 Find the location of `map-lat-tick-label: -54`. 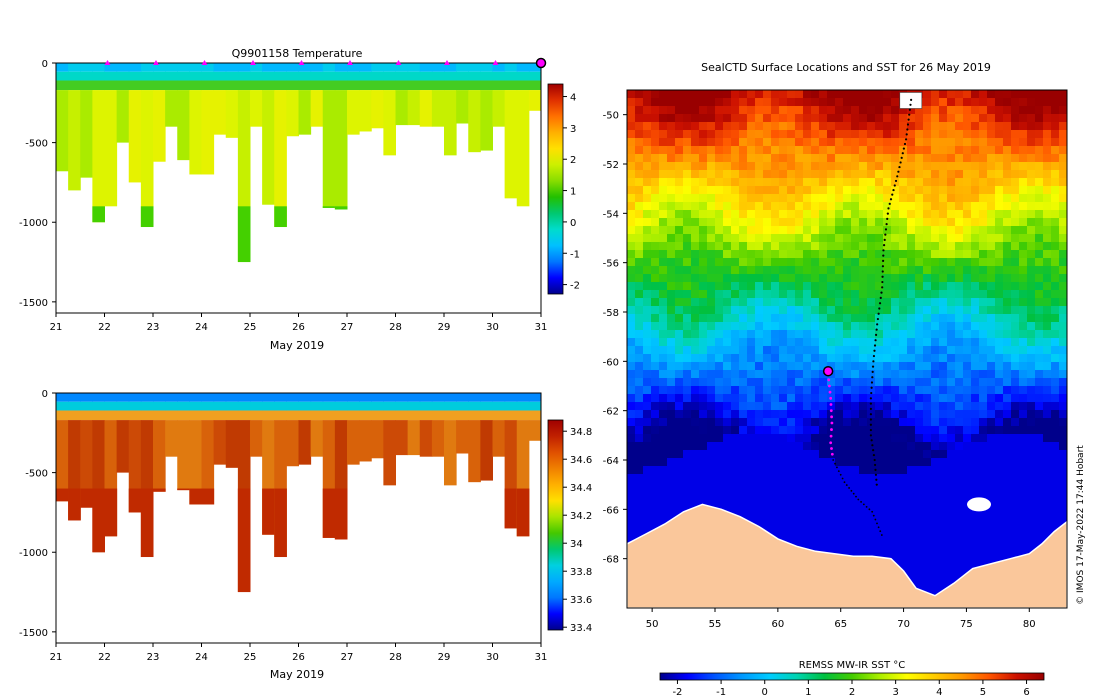

map-lat-tick-label: -54 is located at coordinates (611, 214).